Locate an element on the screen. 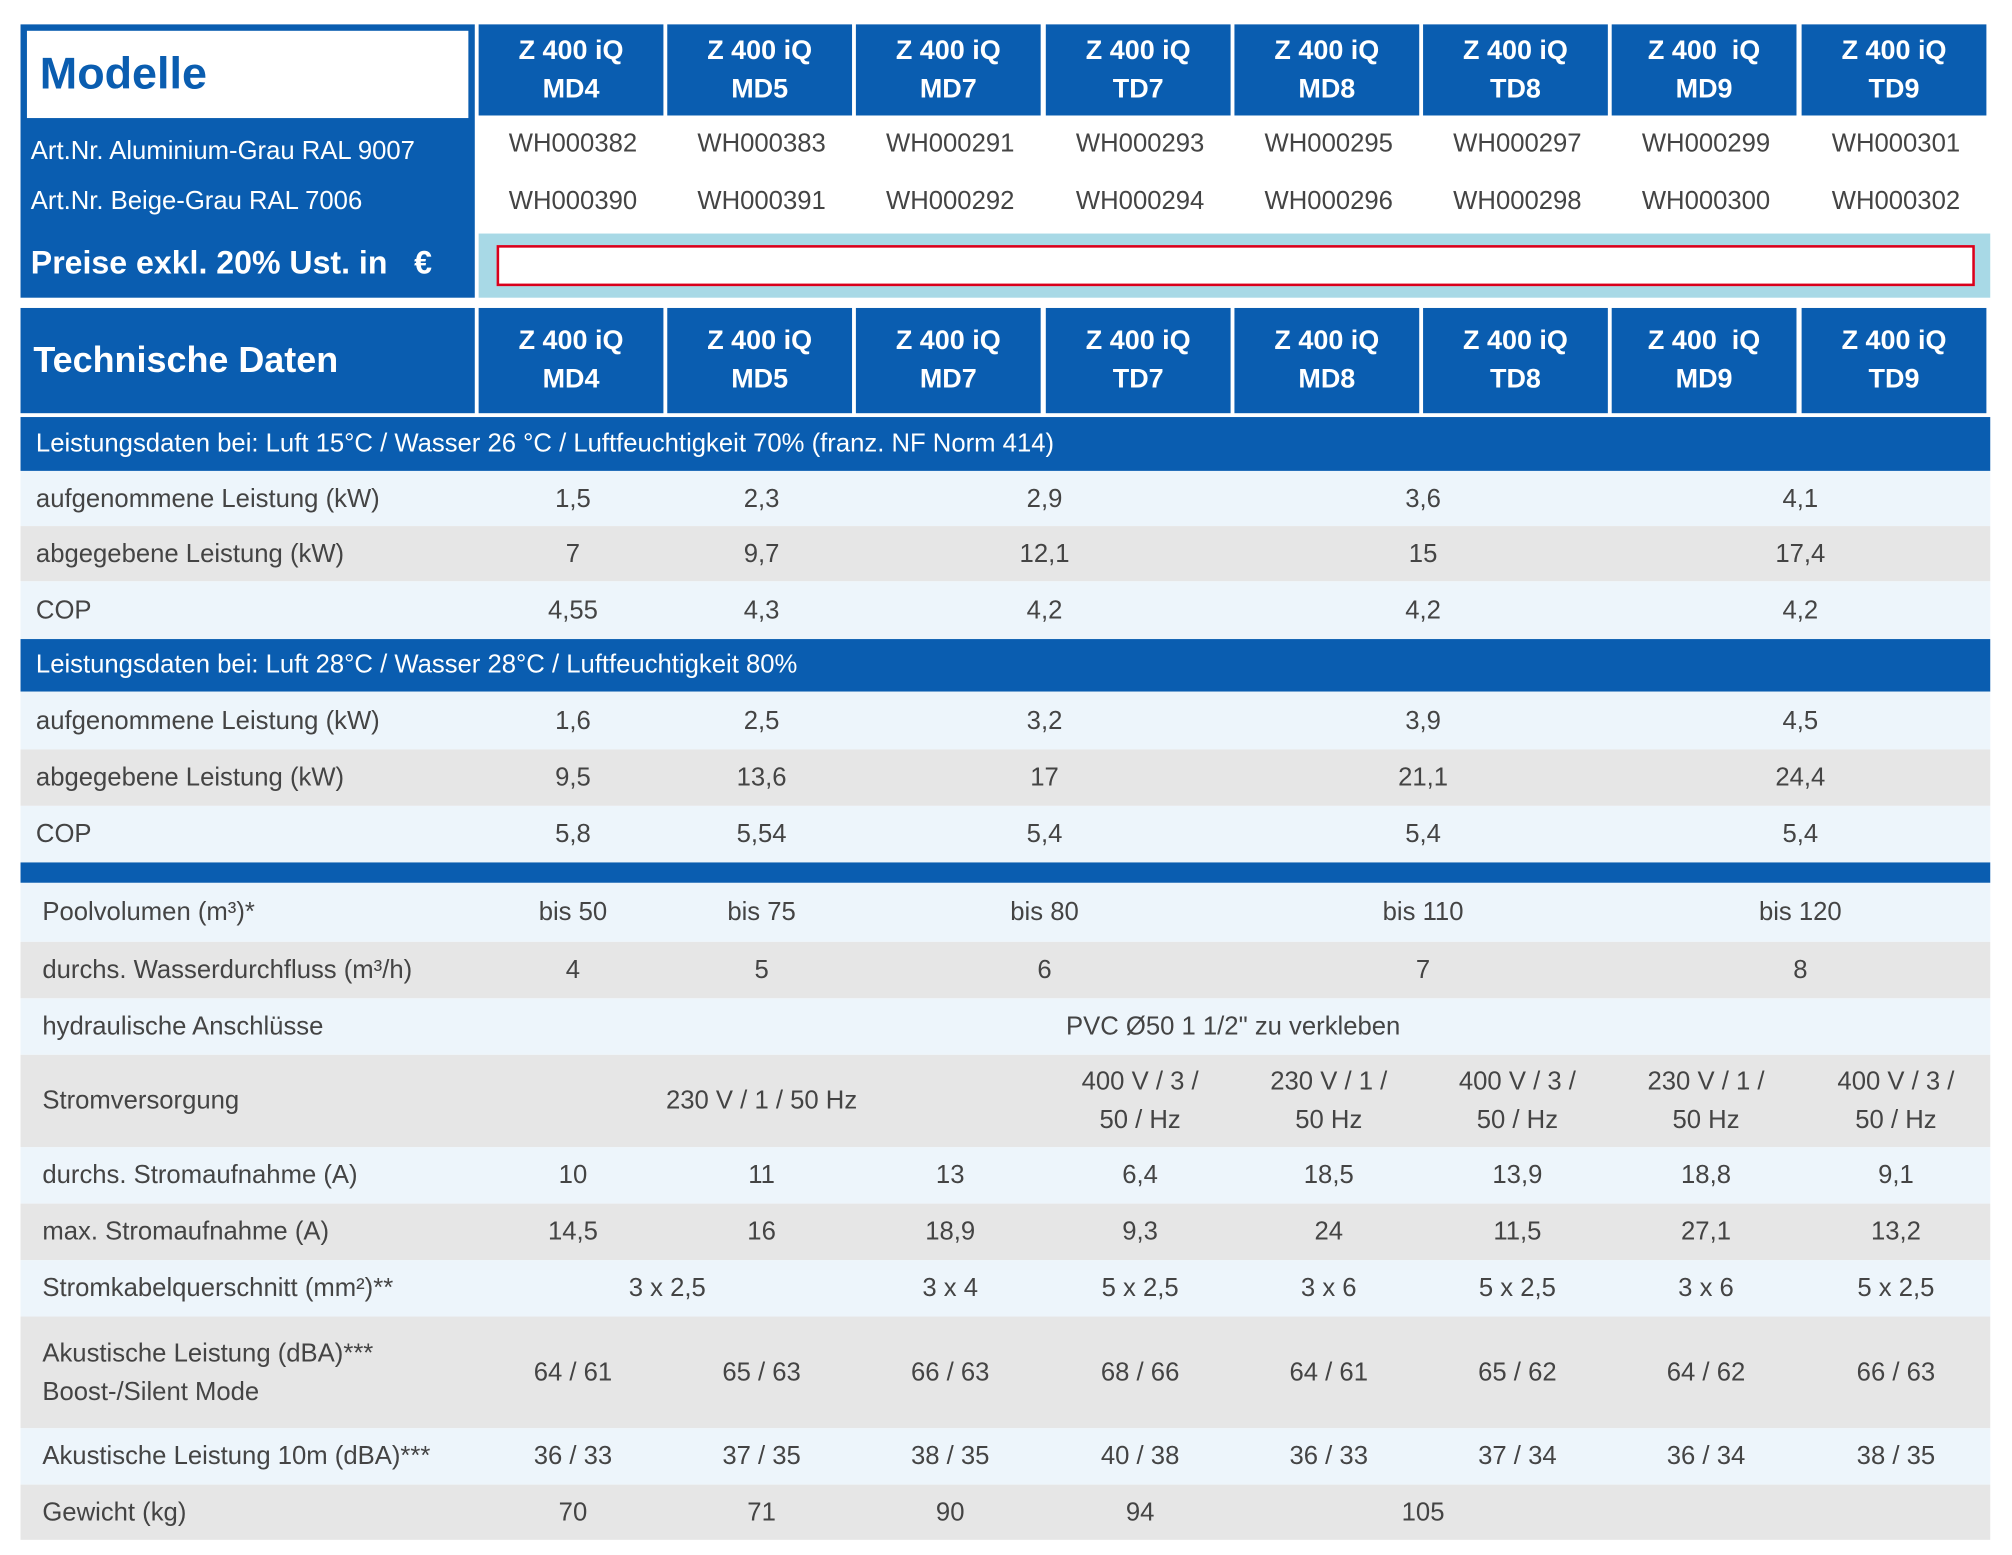 The height and width of the screenshot is (1555, 2012). art-alu-cell: WH000293 is located at coordinates (1140, 143).